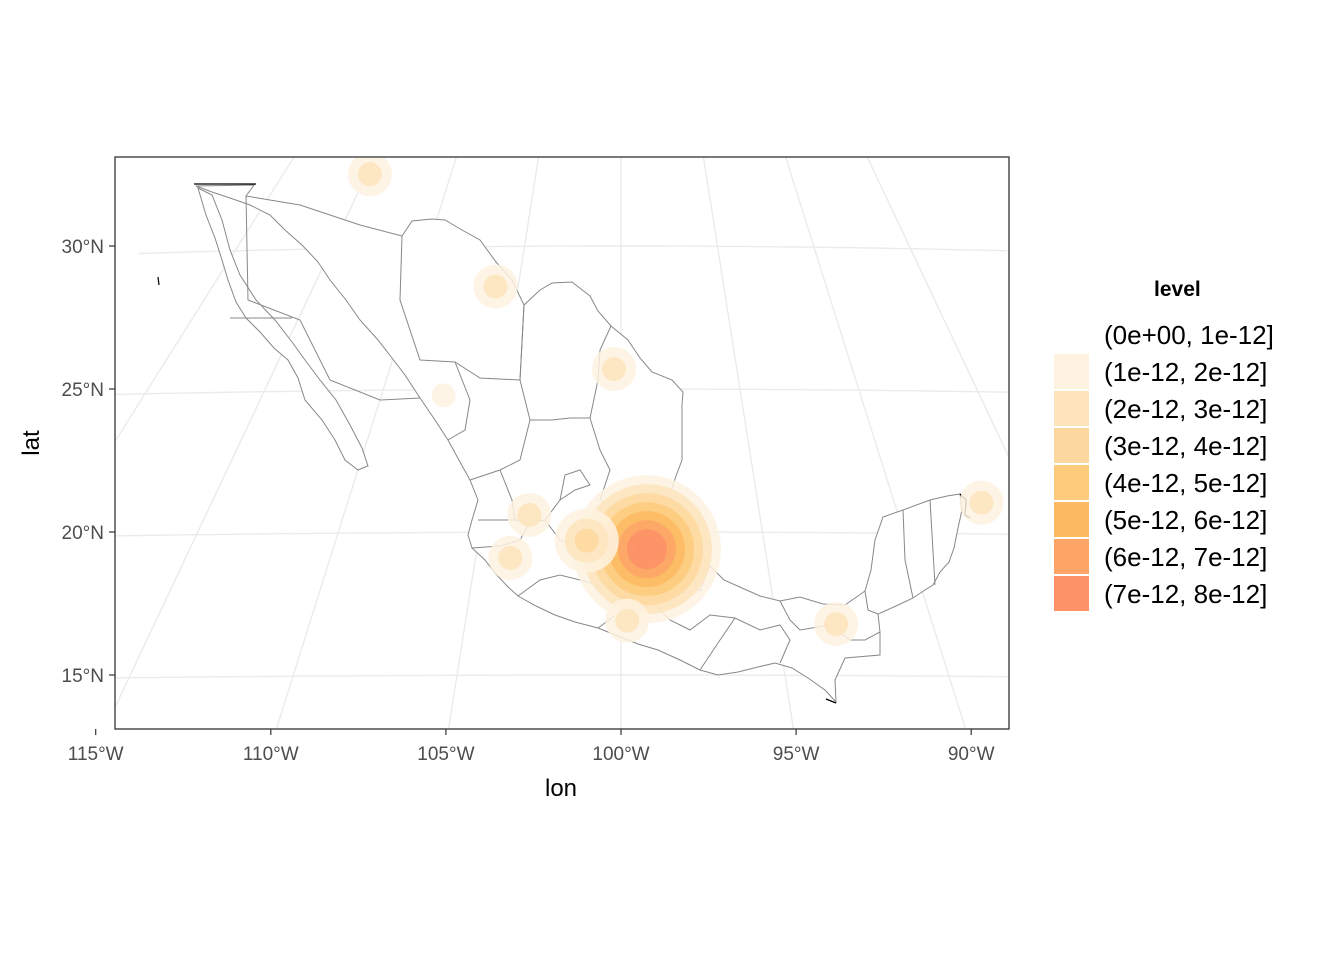  I want to click on country-outline-south, so click(831, 701).